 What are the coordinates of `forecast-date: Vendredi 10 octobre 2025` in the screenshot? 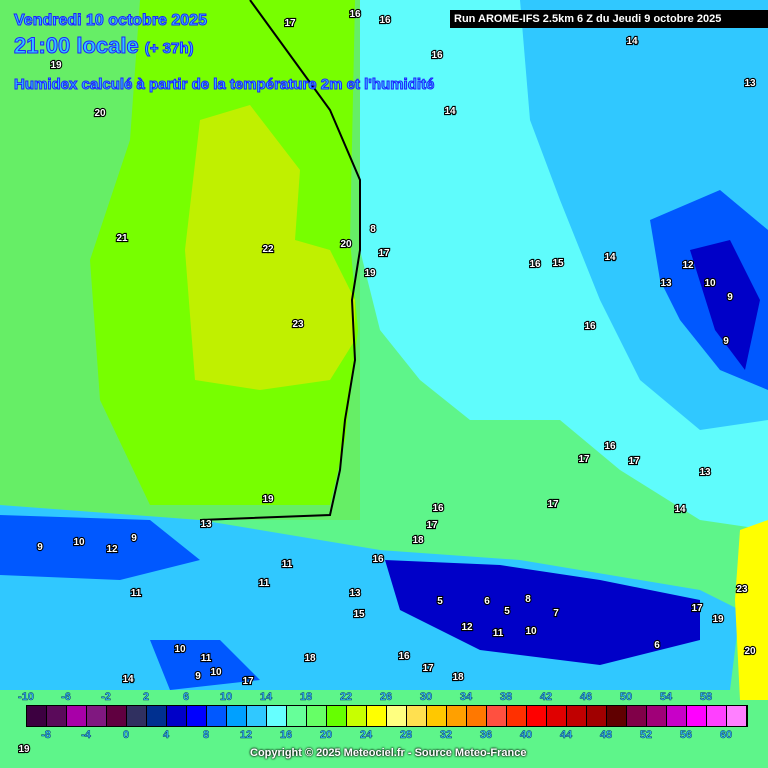 It's located at (111, 21).